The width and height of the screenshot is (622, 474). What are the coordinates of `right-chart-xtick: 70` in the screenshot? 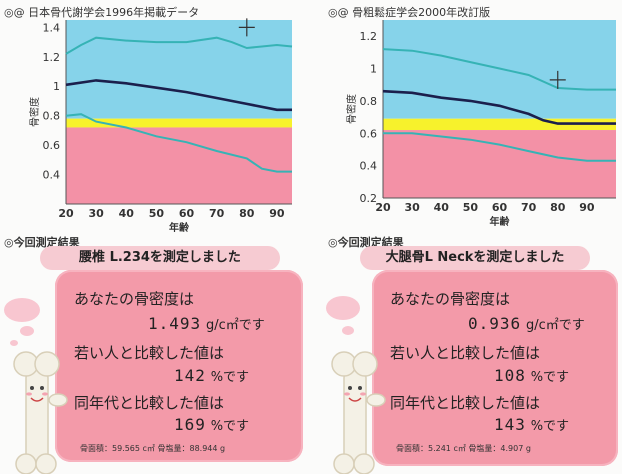 It's located at (529, 207).